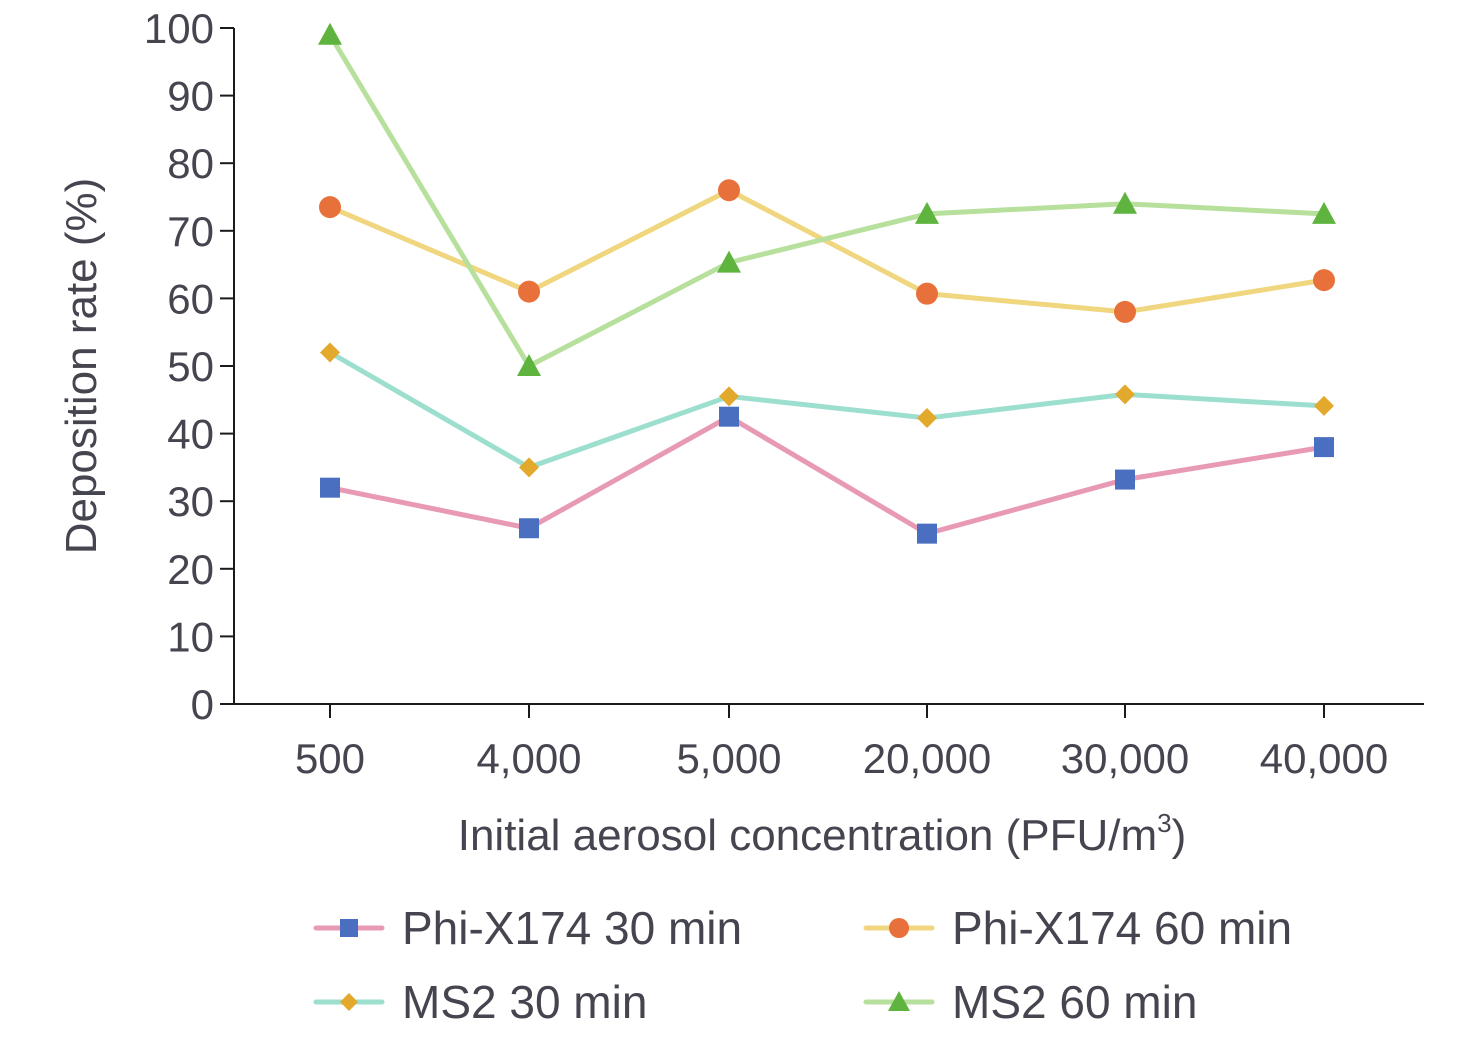 The image size is (1476, 1044). I want to click on legend-item-1: Phi-X174 30 min, so click(527, 928).